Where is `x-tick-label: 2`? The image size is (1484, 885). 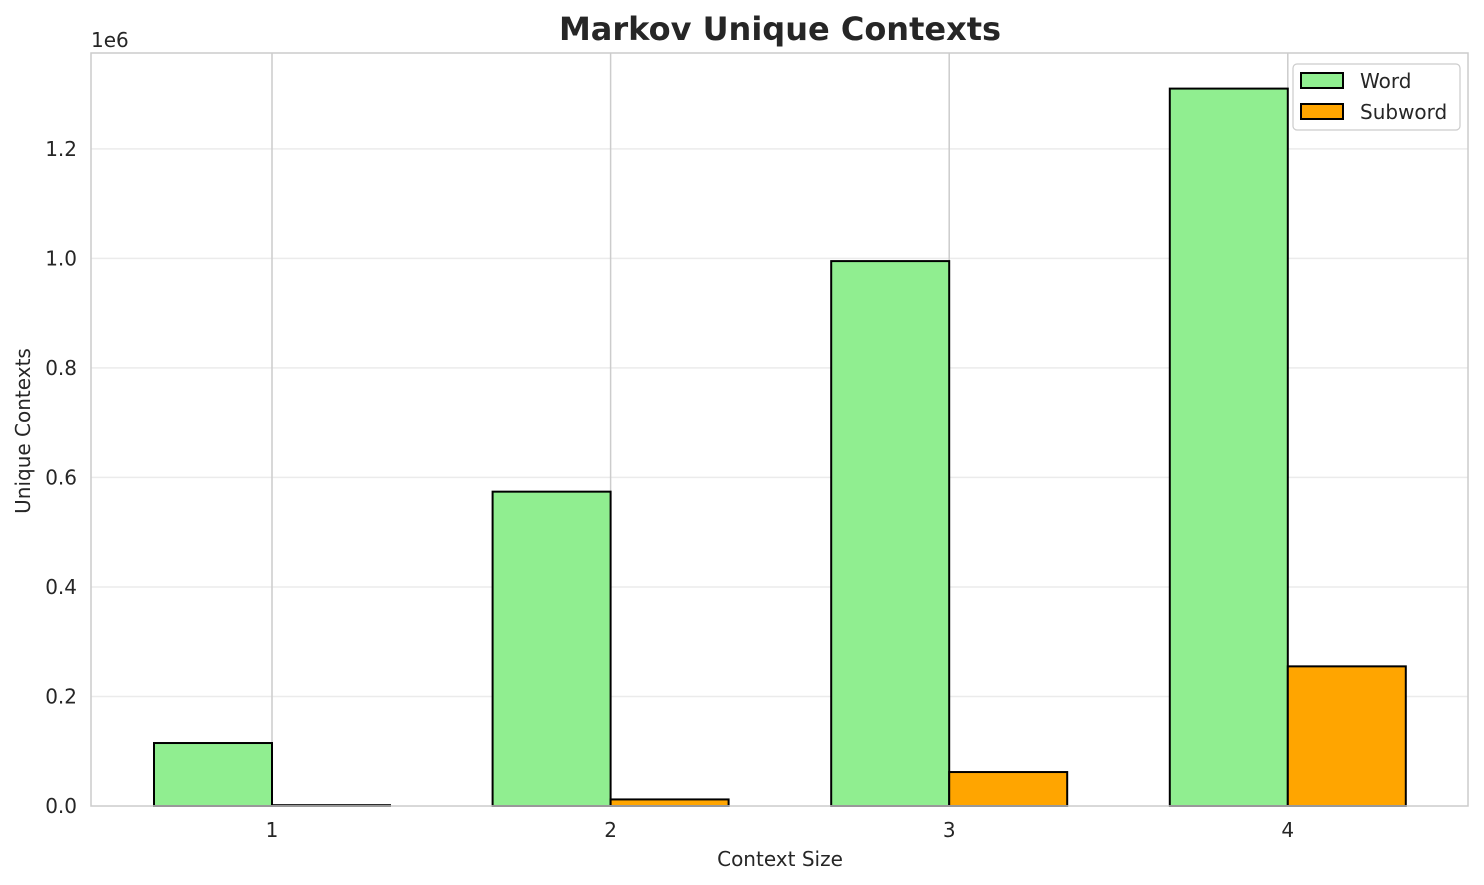
x-tick-label: 2 is located at coordinates (610, 830).